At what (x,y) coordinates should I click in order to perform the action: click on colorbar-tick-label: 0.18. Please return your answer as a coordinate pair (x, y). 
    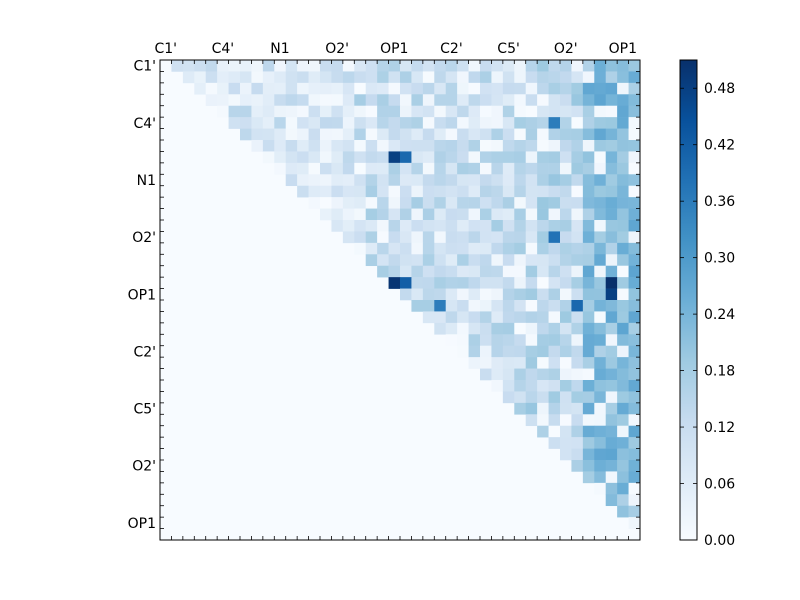
    Looking at the image, I should click on (719, 372).